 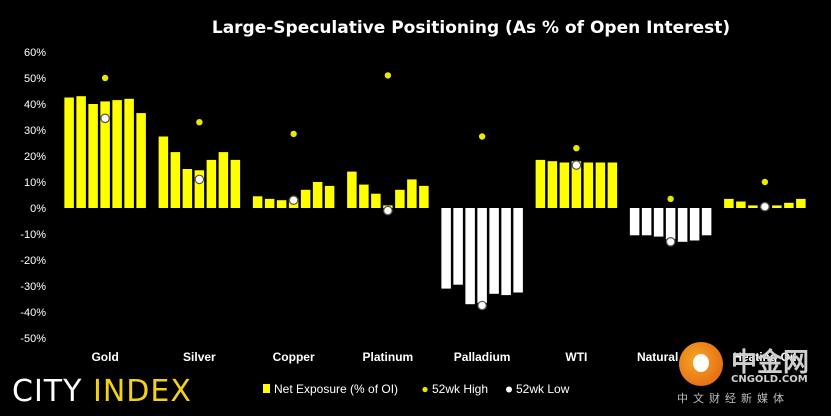 I want to click on y-tick-label: -10%, so click(x=33, y=235).